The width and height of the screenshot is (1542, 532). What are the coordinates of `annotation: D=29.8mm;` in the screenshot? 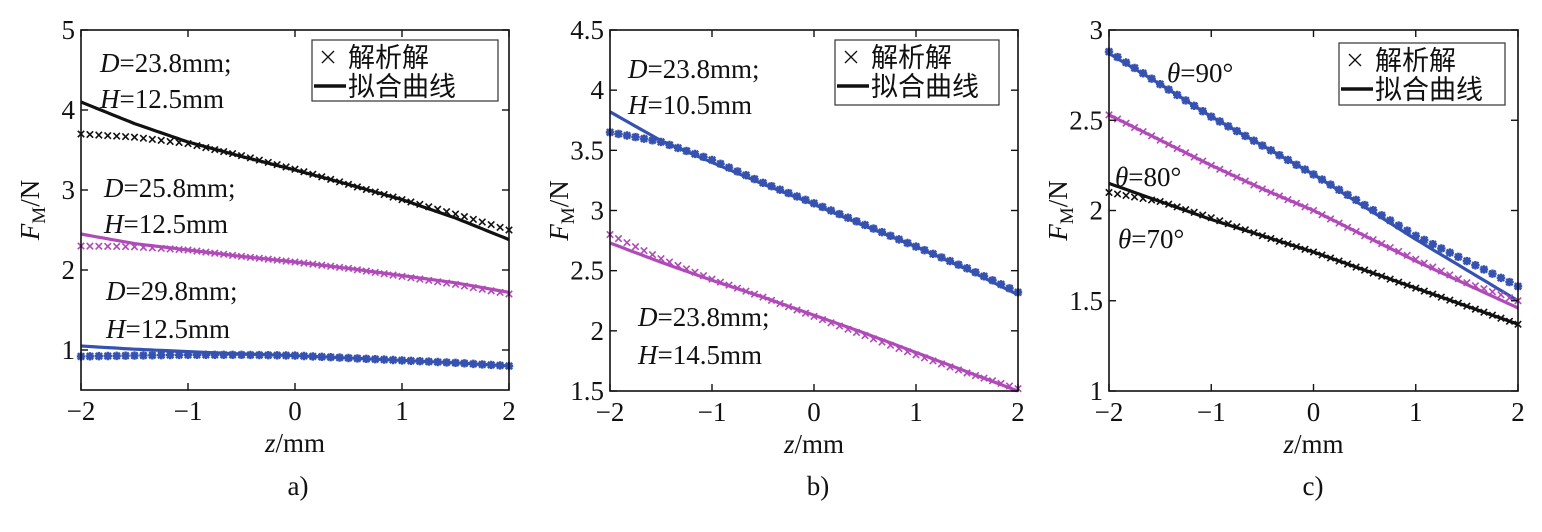 It's located at (171, 291).